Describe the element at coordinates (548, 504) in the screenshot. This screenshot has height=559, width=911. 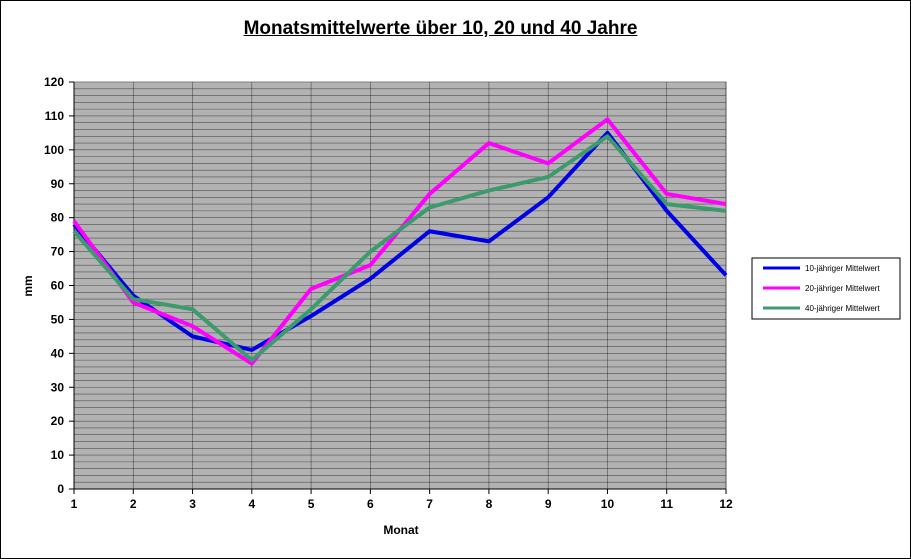
I see `x-tick-label: 9` at that location.